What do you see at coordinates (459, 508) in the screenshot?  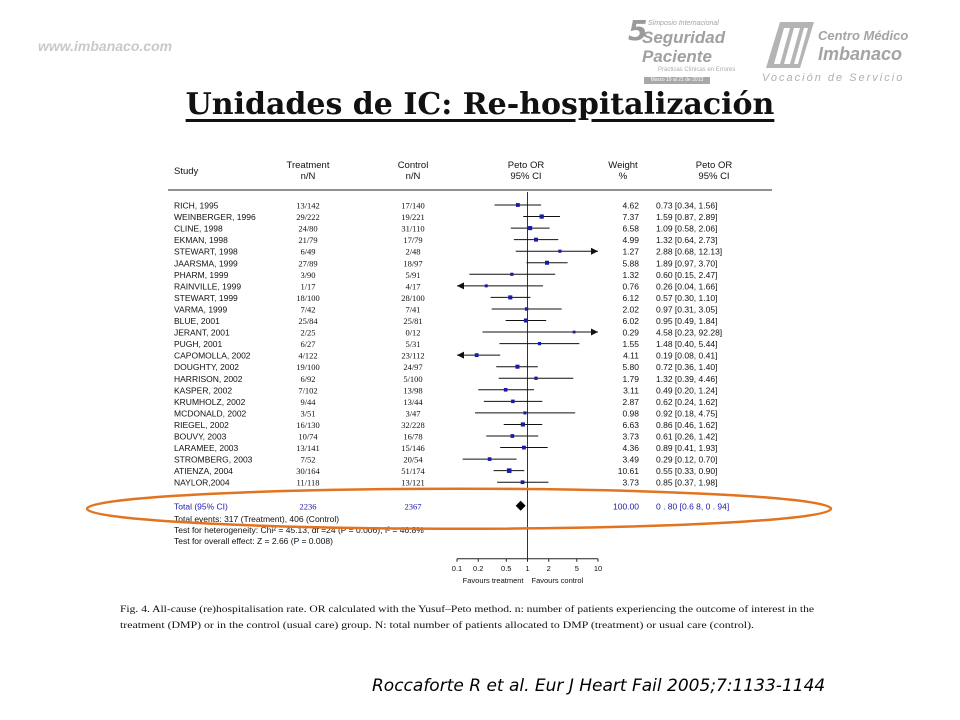 I see `highlight-ring` at bounding box center [459, 508].